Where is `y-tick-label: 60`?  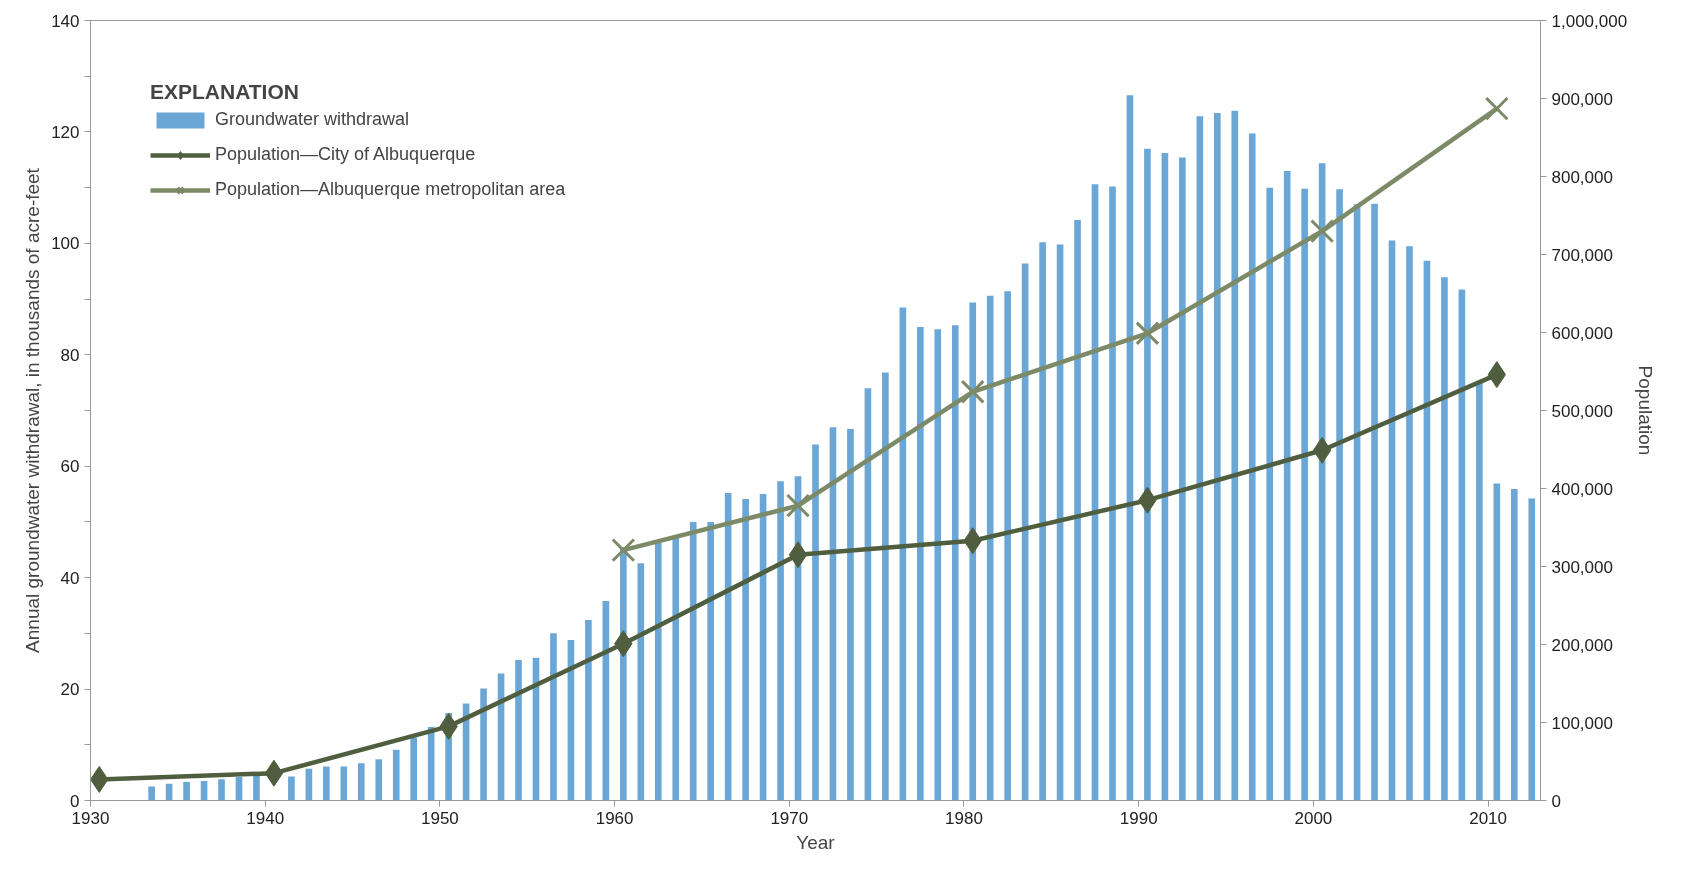
y-tick-label: 60 is located at coordinates (70, 467).